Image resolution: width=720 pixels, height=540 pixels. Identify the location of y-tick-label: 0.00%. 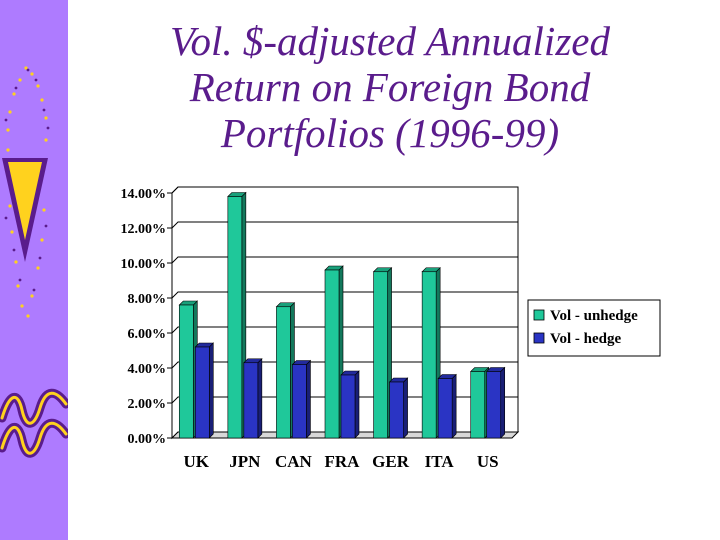
(147, 439).